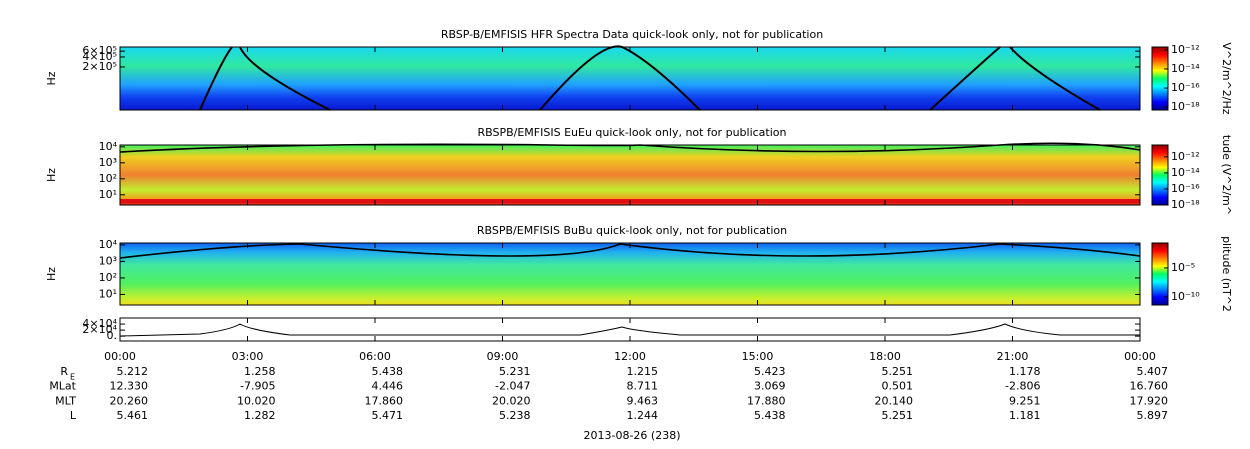 The image size is (1250, 449). I want to click on ephemeris-value: 8.711, so click(643, 386).